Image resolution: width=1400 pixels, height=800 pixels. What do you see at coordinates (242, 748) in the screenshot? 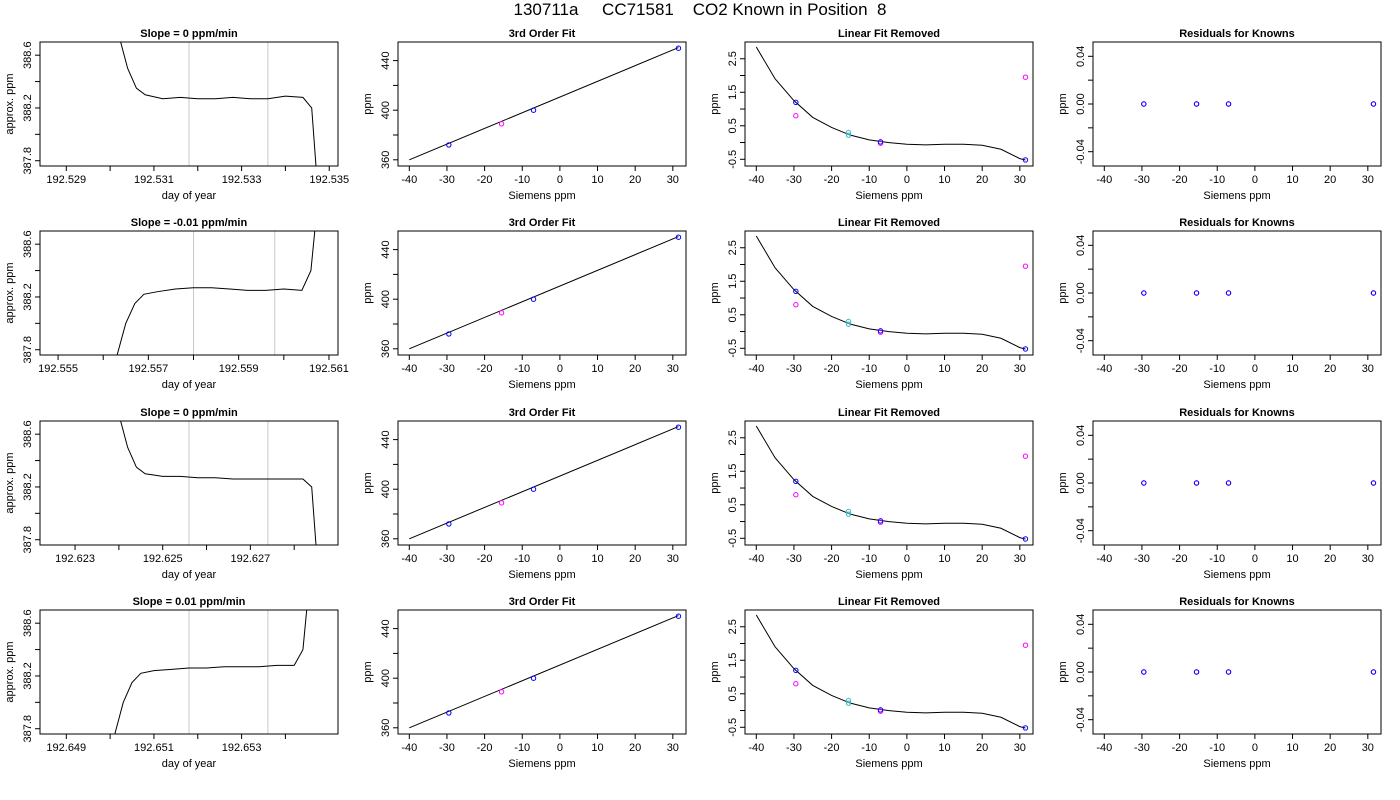
I see `x-tick-label: 192.653` at bounding box center [242, 748].